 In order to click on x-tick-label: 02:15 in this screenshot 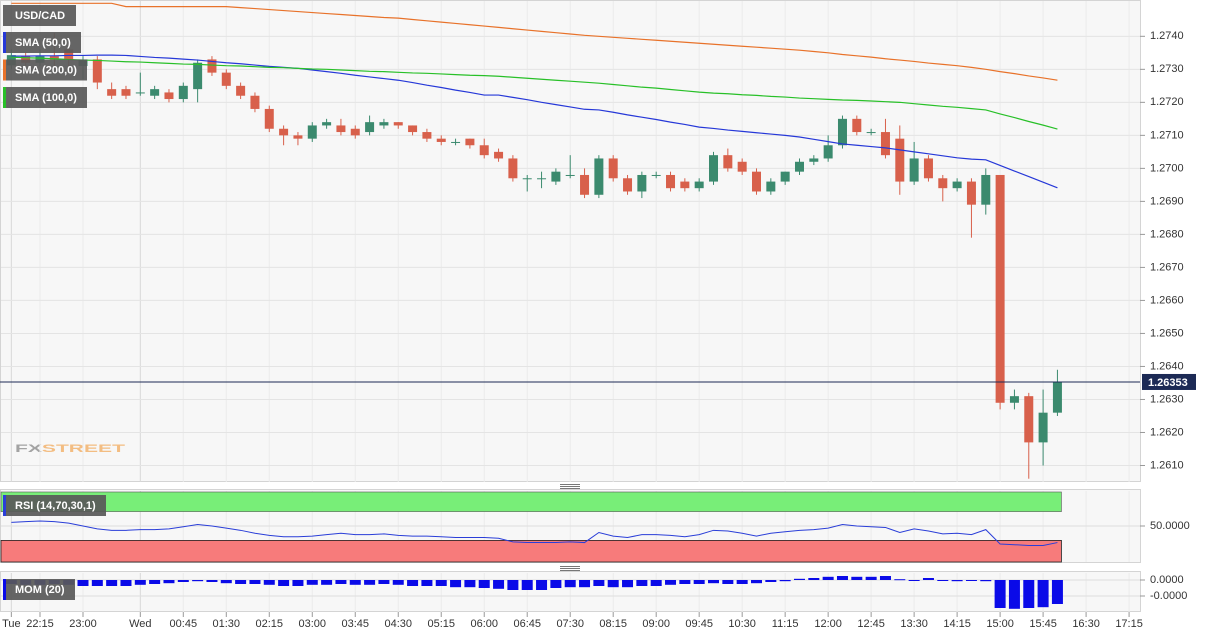, I will do `click(270, 624)`.